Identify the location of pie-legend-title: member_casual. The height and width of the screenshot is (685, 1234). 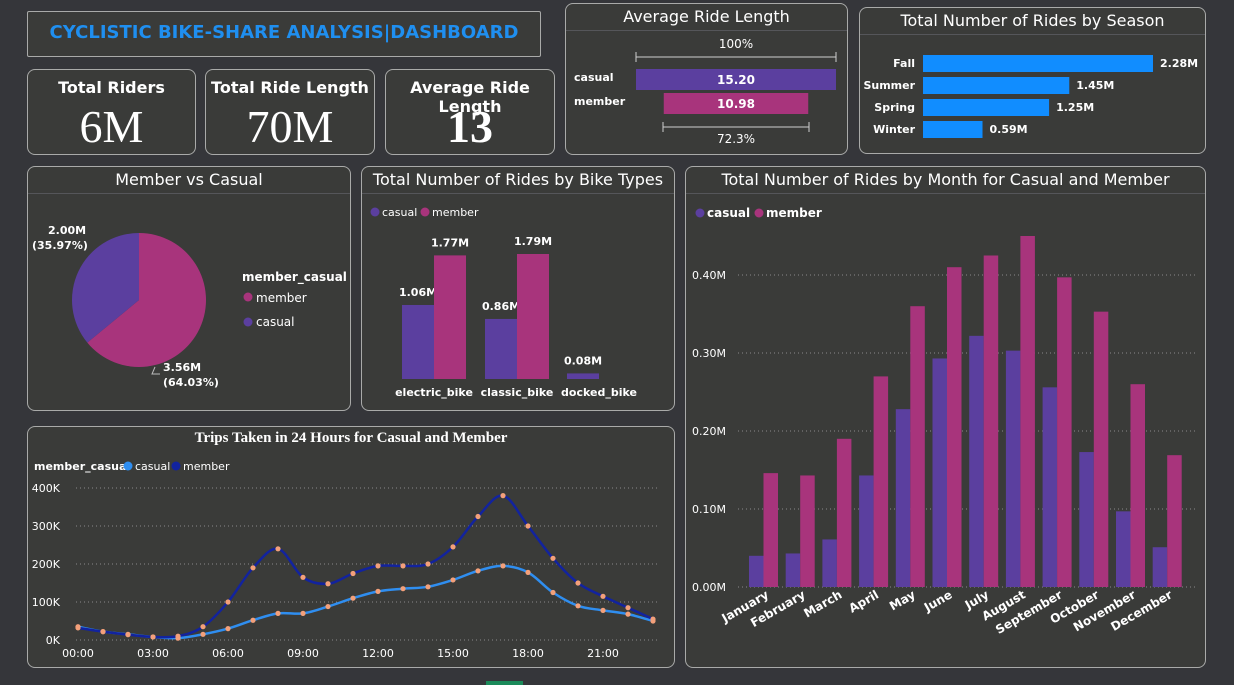
(294, 277).